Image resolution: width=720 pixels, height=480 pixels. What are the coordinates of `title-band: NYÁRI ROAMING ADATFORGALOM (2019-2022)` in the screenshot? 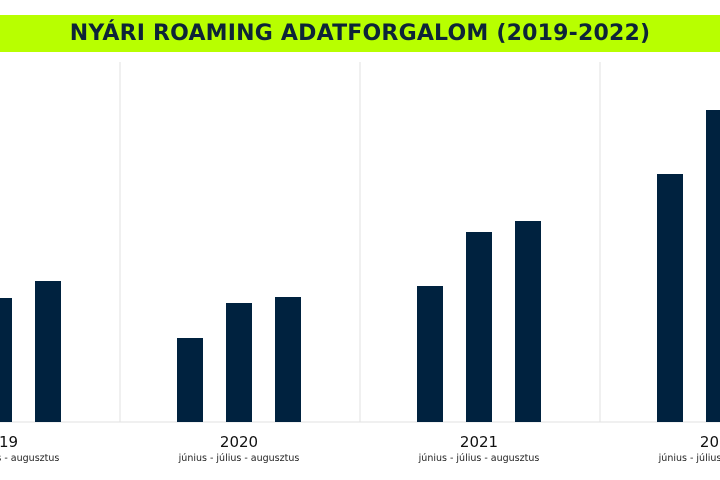 It's located at (360, 33).